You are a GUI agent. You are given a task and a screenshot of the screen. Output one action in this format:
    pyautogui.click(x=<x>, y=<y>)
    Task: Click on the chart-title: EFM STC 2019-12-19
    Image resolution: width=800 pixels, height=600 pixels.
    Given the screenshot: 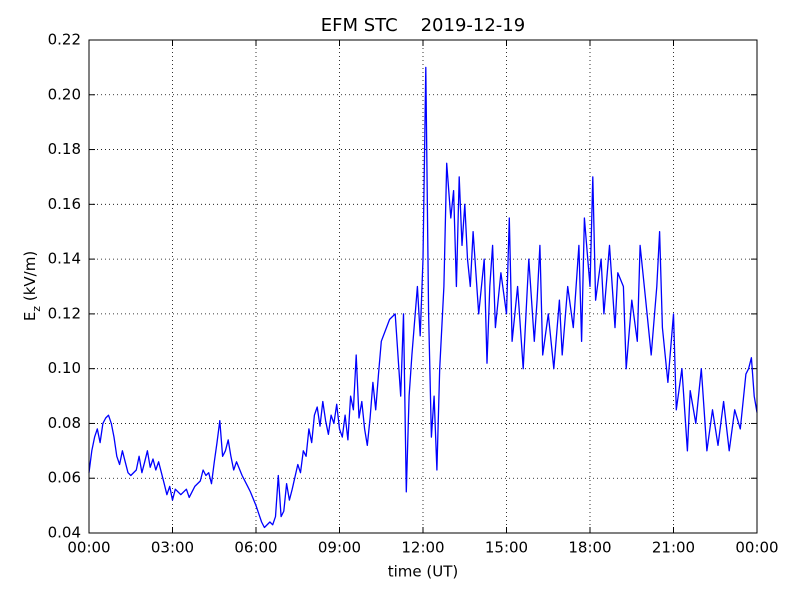 What is the action you would take?
    pyautogui.click(x=423, y=25)
    